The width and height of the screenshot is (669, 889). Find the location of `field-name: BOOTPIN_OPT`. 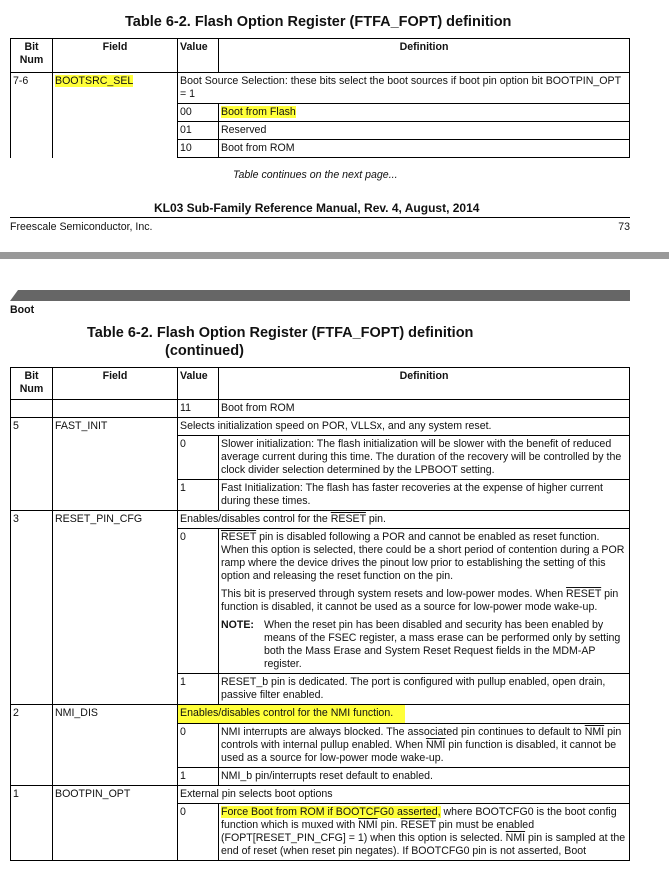

field-name: BOOTPIN_OPT is located at coordinates (115, 823).